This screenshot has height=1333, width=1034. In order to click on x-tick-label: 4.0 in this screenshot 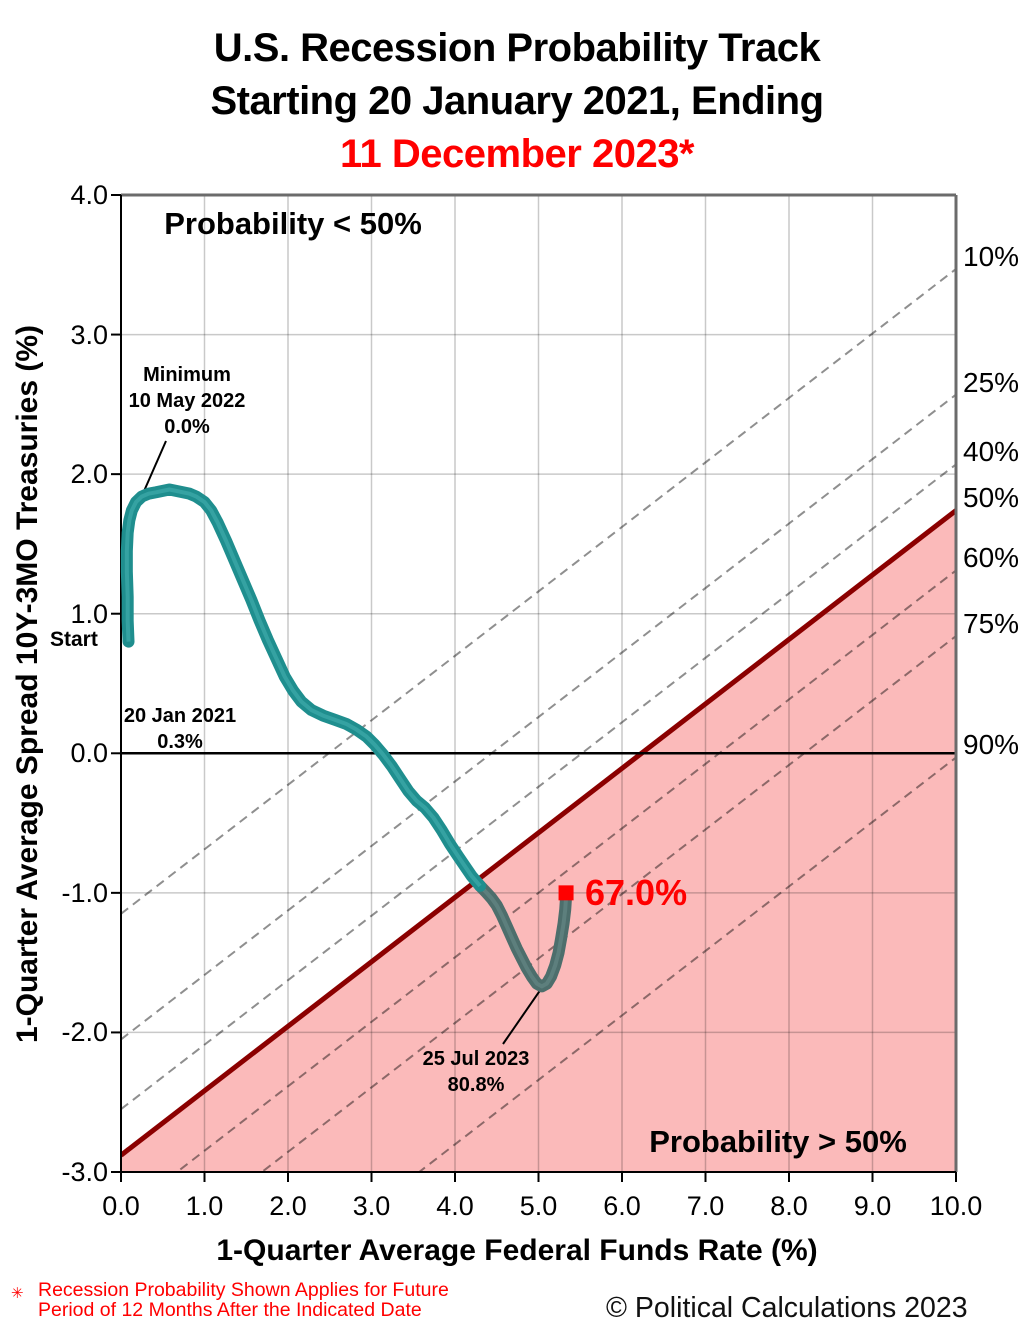, I will do `click(455, 1206)`.